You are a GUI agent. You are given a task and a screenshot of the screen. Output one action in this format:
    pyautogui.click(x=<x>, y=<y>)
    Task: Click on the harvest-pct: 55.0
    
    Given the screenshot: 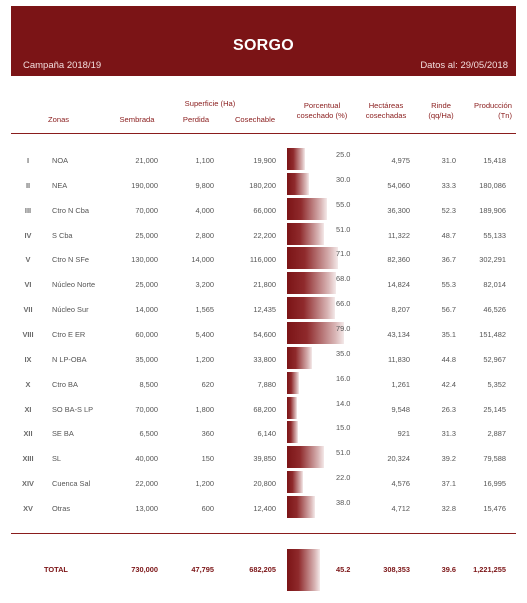 What is the action you would take?
    pyautogui.click(x=343, y=204)
    